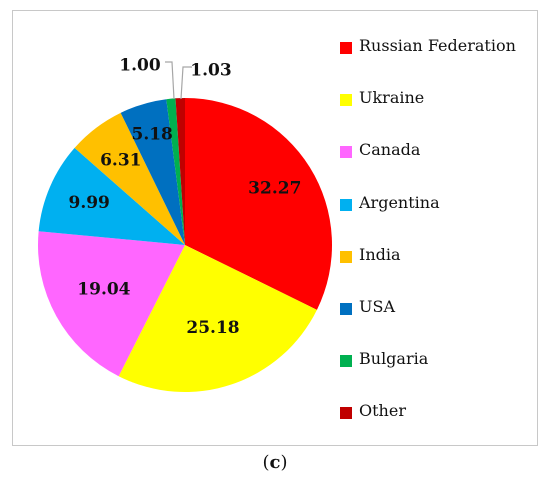  I want to click on legend-label: India, so click(380, 254).